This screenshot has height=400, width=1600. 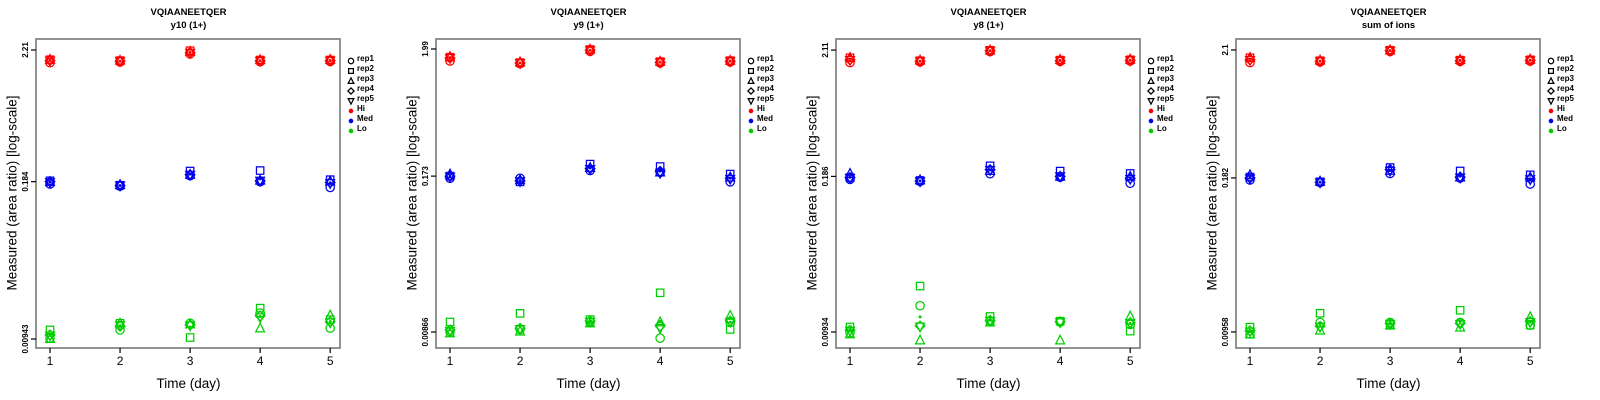 I want to click on svg-text: 4, so click(x=260, y=361).